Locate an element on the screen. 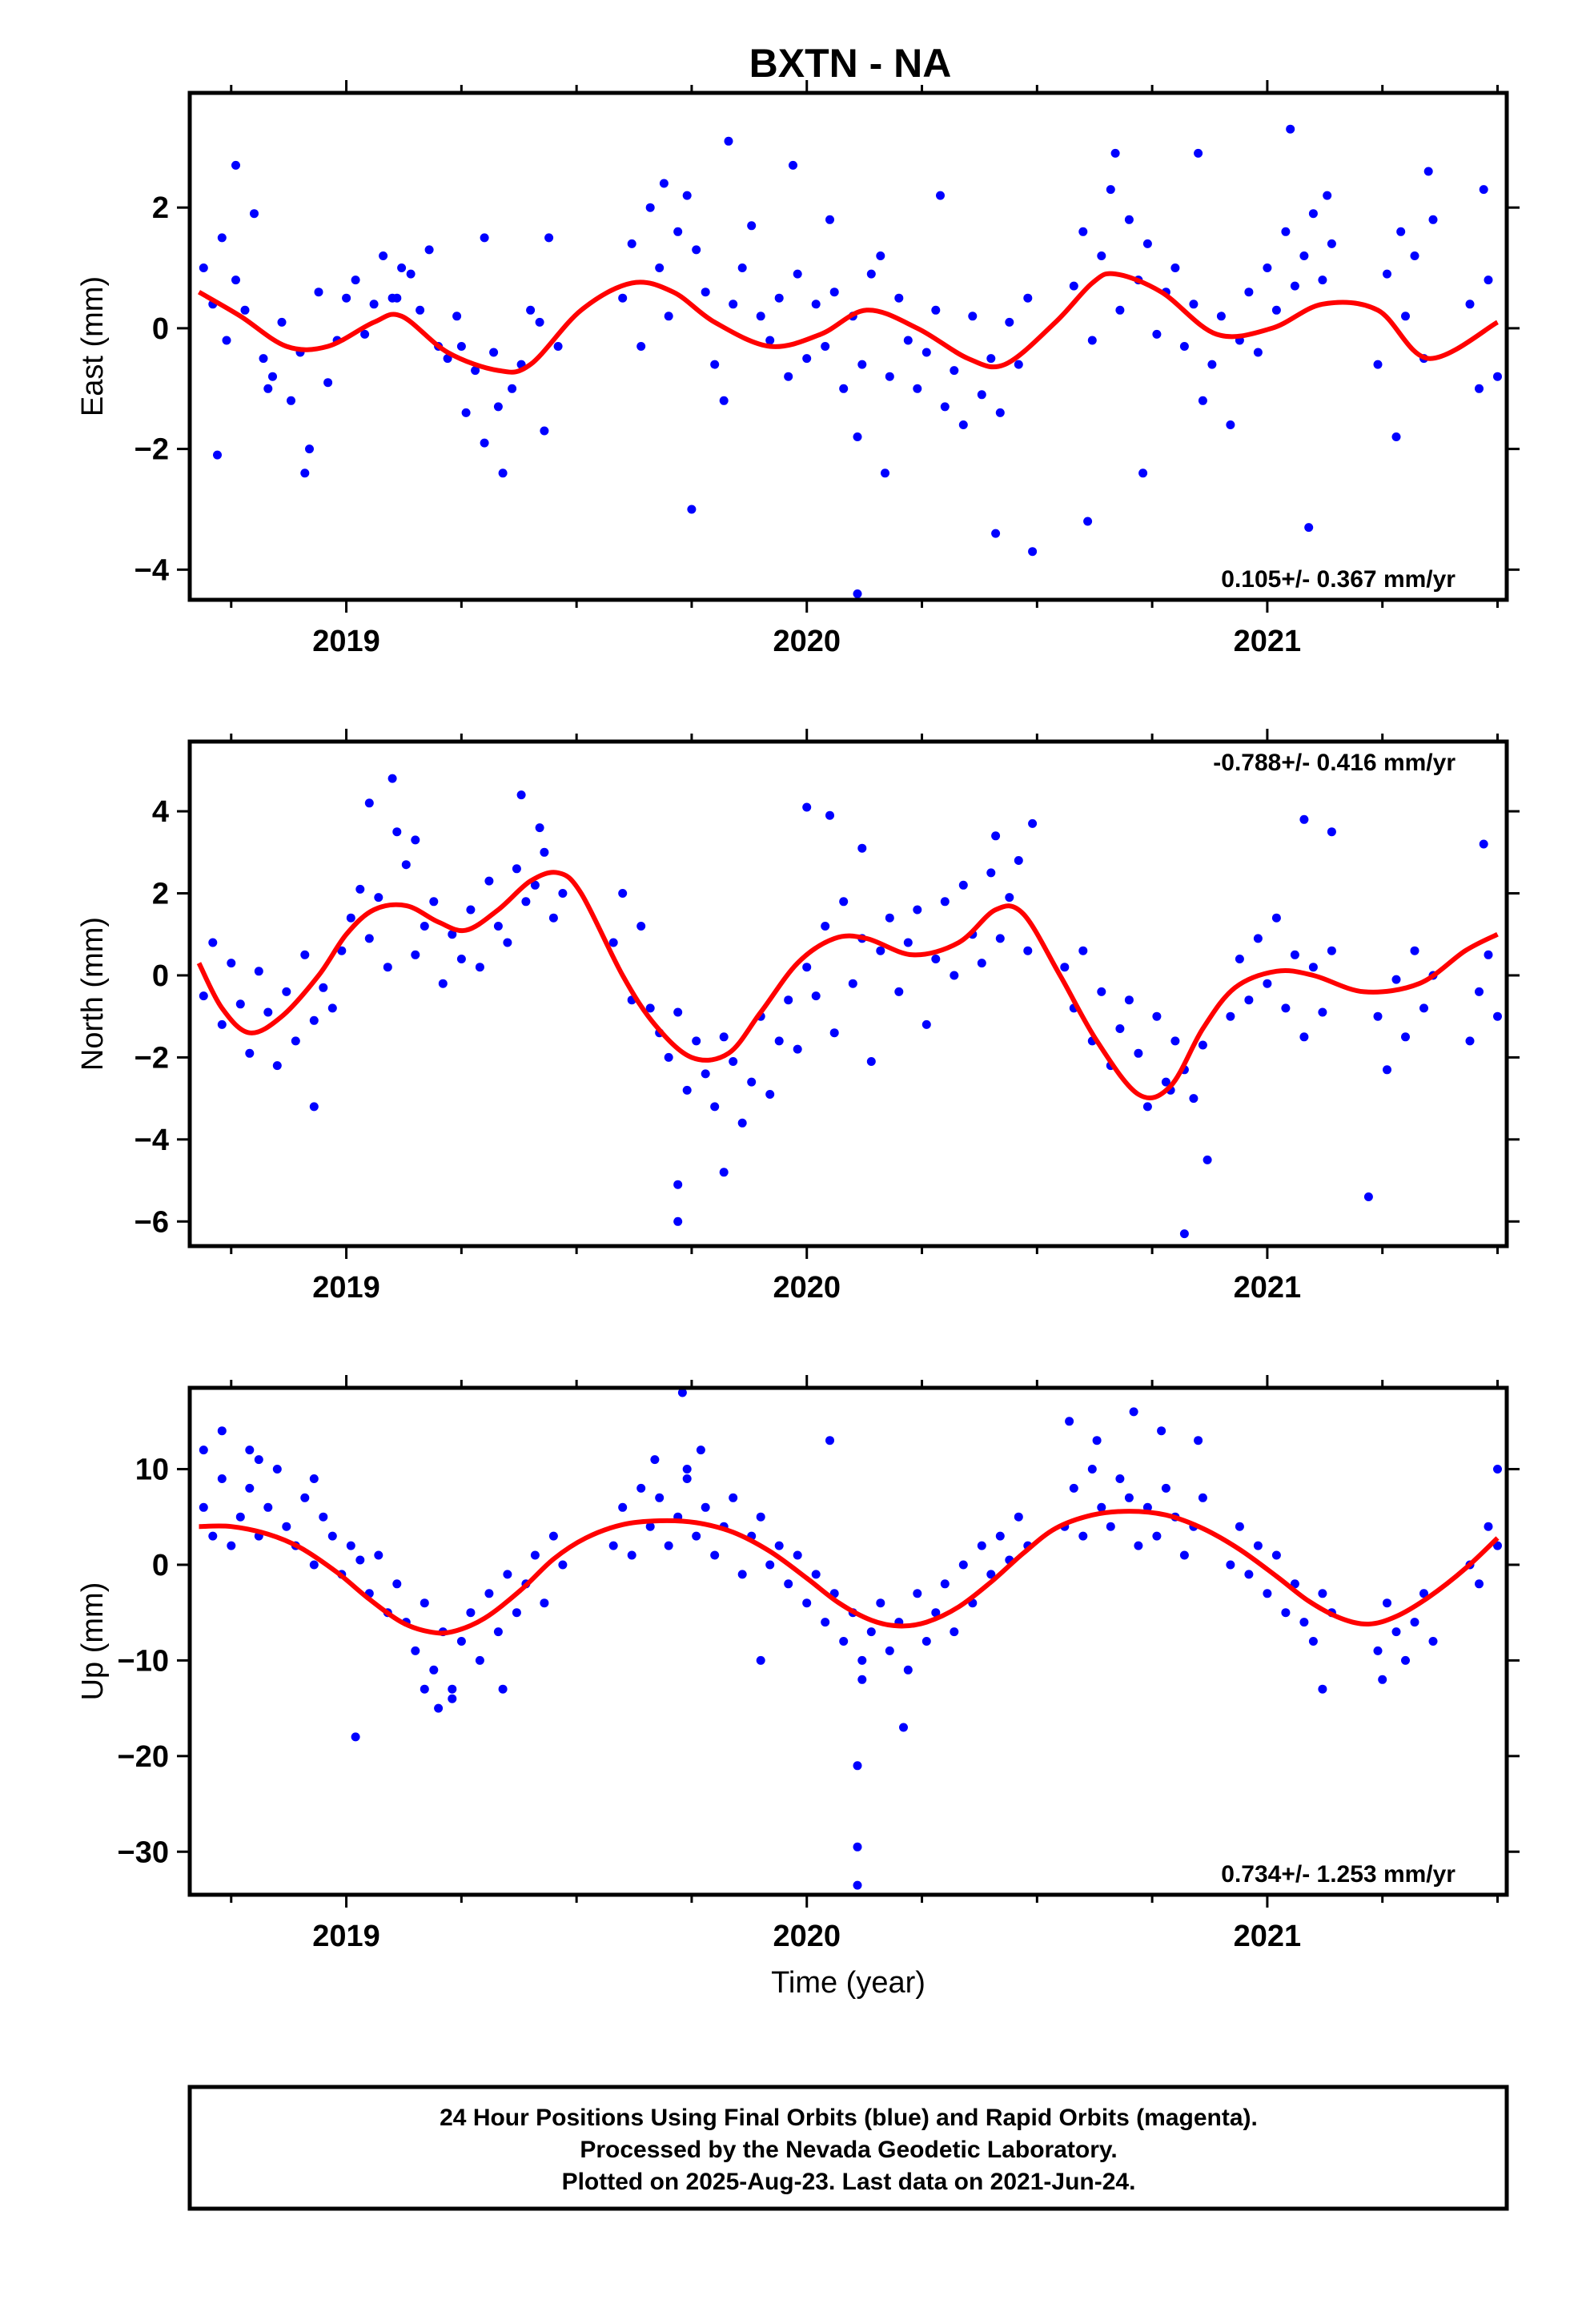 This screenshot has height=2324, width=1582. x-axis-label: Time (year) is located at coordinates (848, 1983).